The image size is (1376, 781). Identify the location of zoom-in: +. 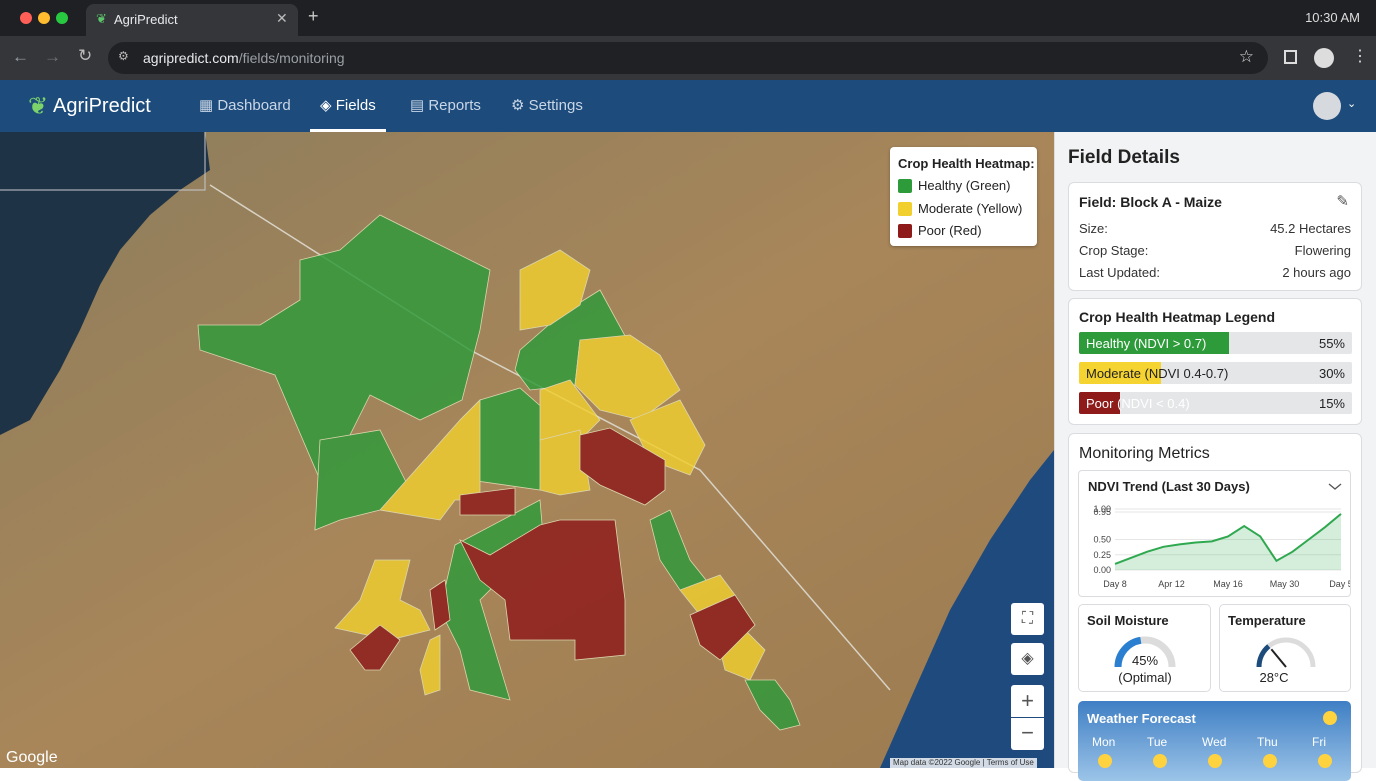
(1027, 701).